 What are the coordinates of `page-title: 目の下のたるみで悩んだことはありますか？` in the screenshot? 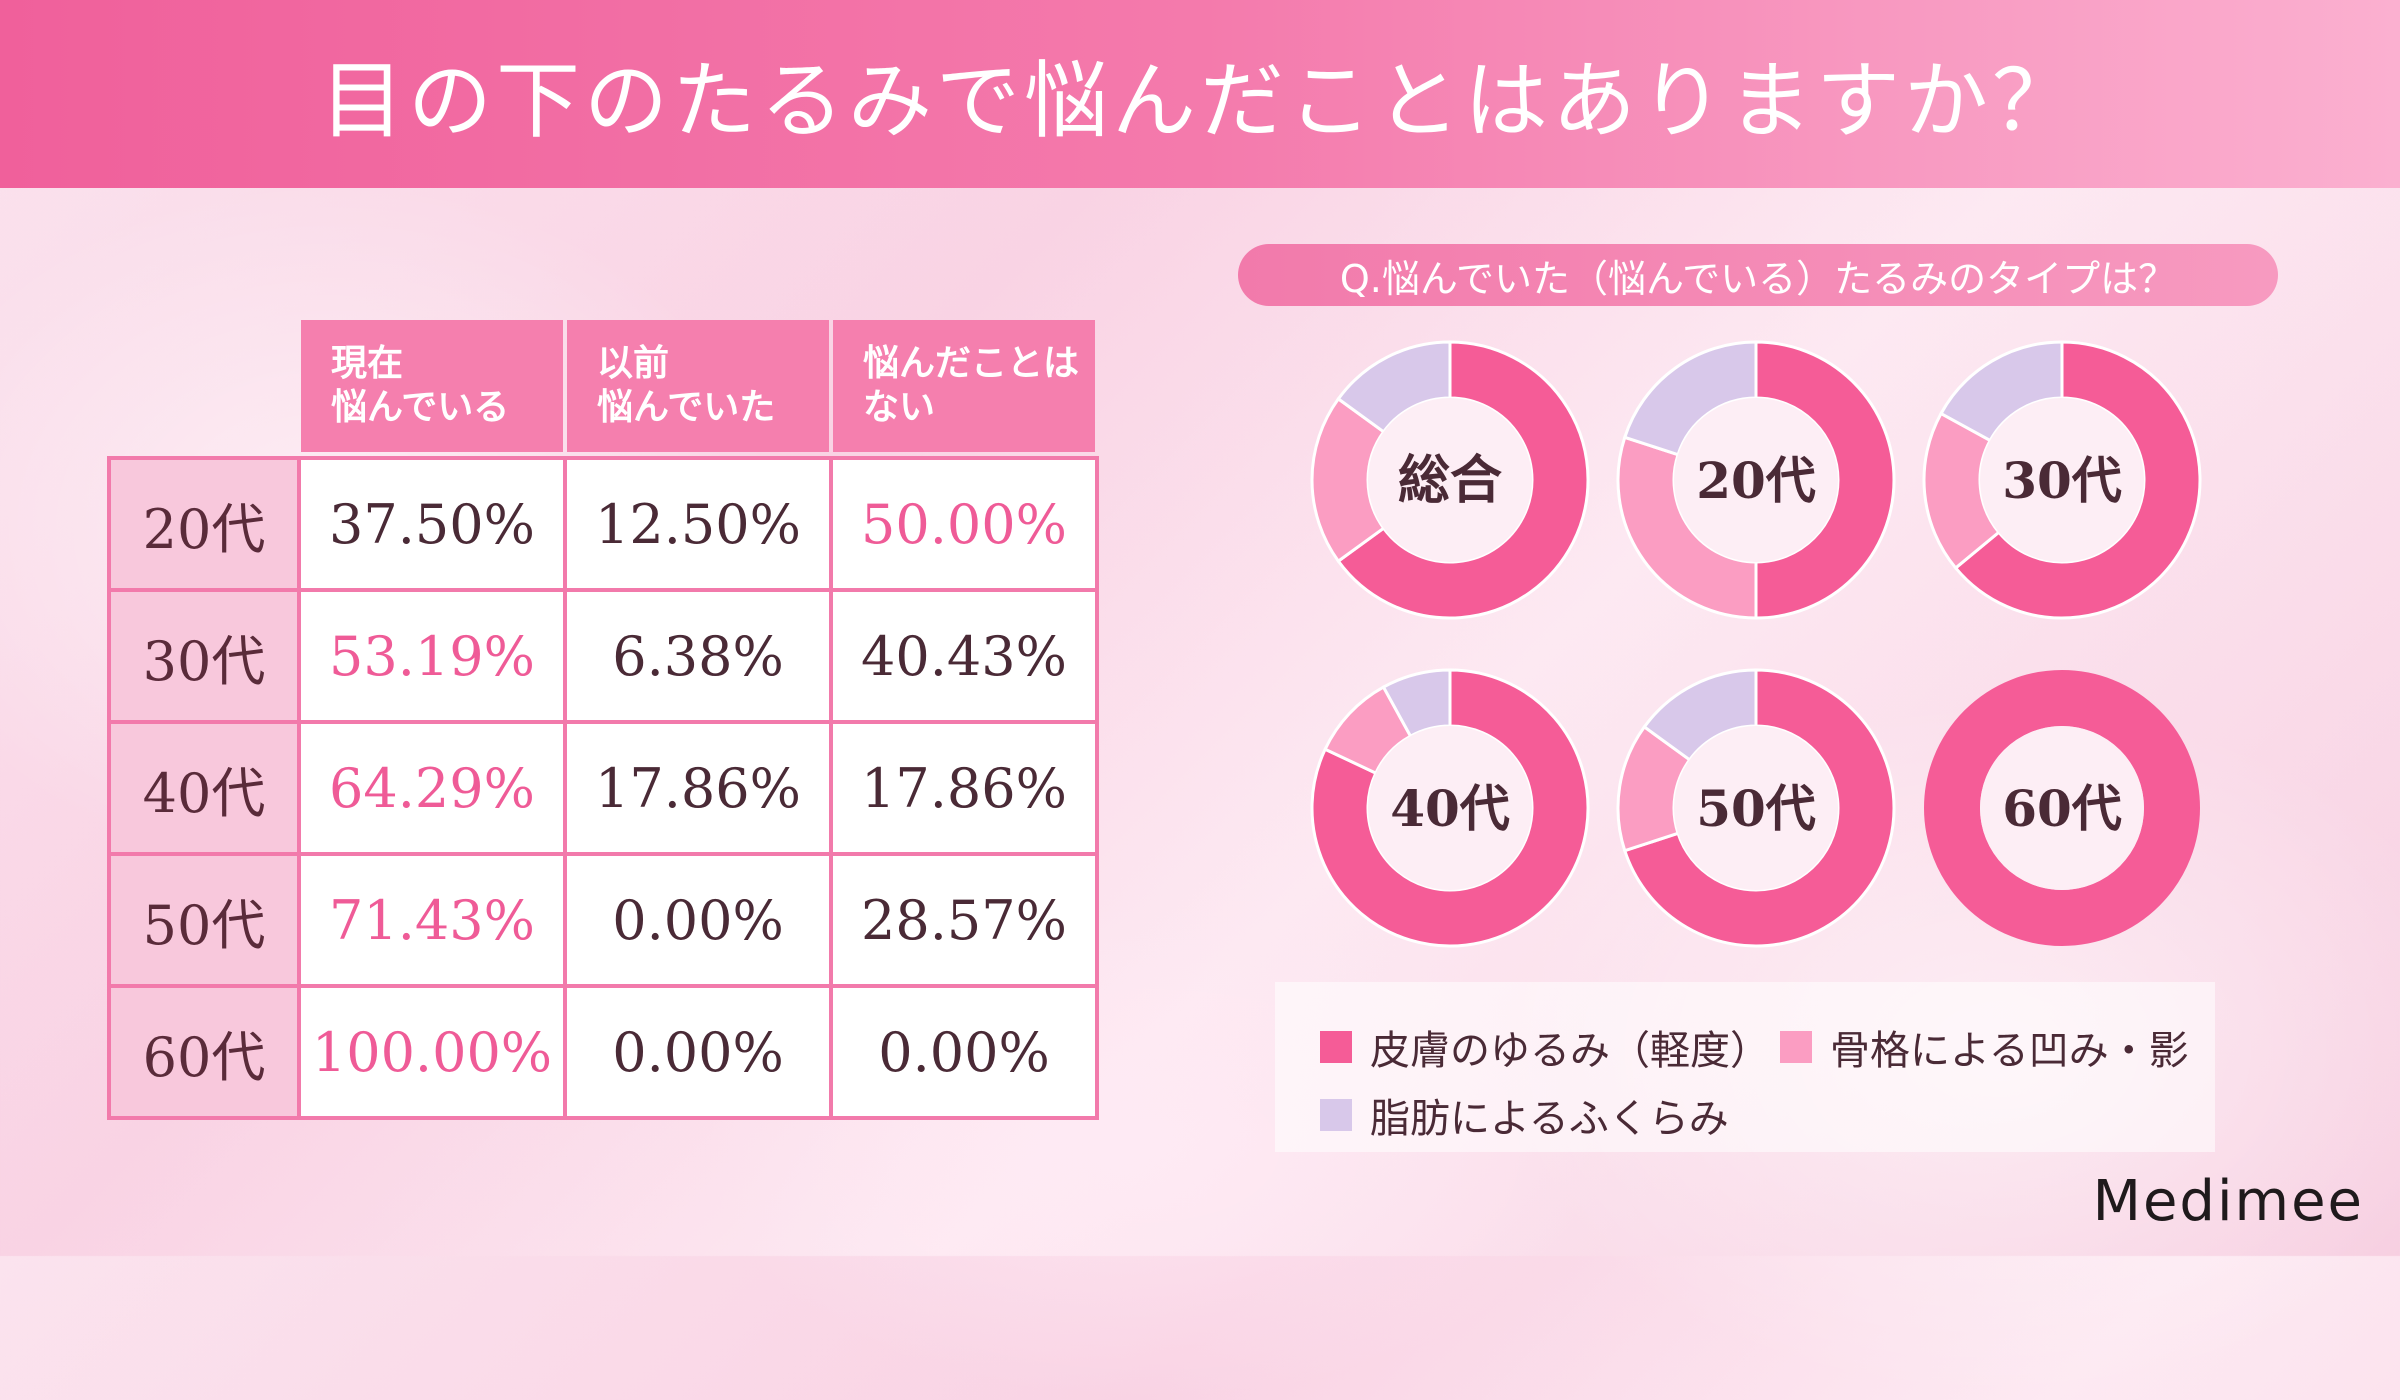 It's located at (1199, 100).